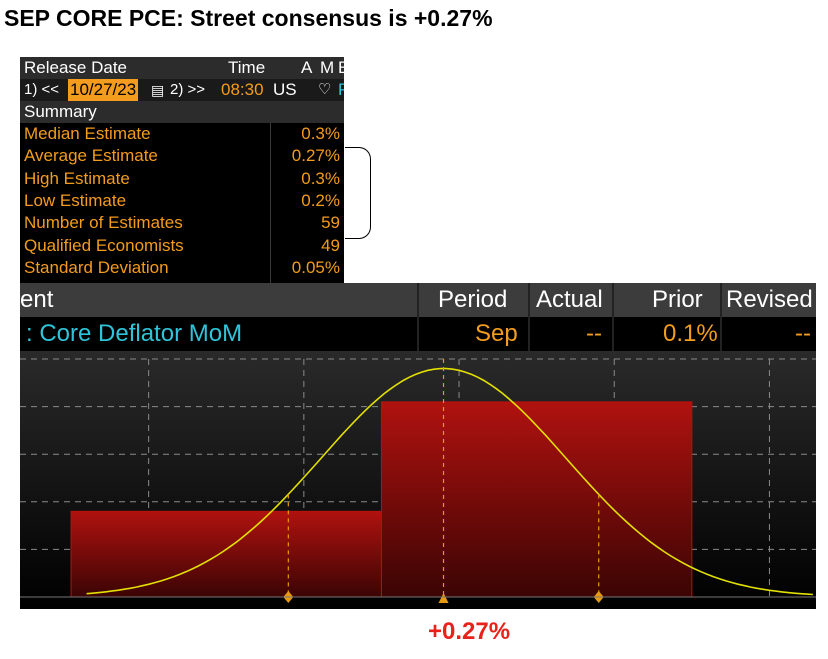 The height and width of the screenshot is (659, 828). I want to click on prev-date-button: 1) <<, so click(42, 89).